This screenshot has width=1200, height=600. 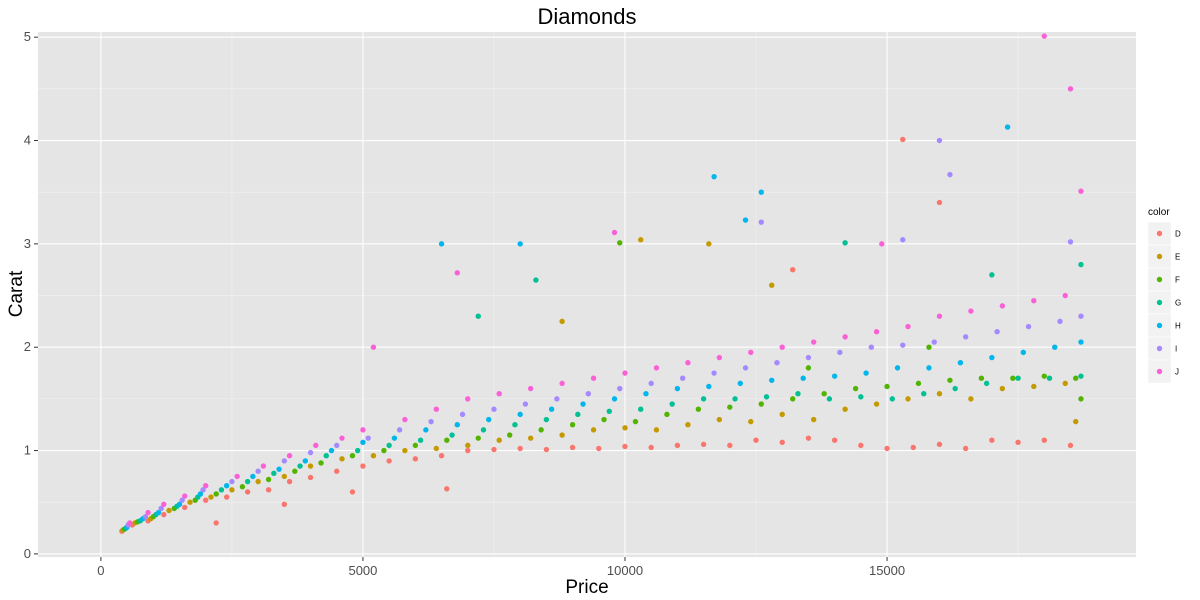 What do you see at coordinates (1164, 233) in the screenshot?
I see `legend-item-D: D` at bounding box center [1164, 233].